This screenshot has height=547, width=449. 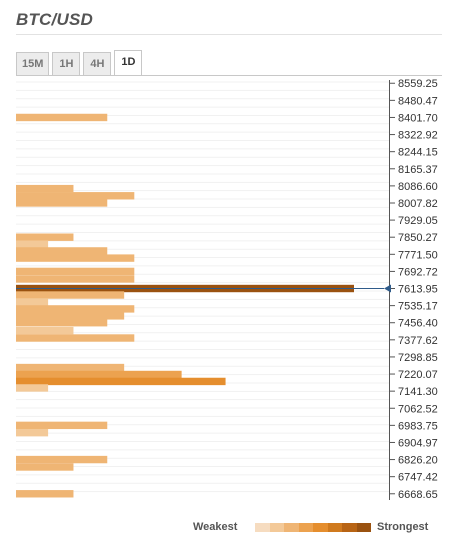 What do you see at coordinates (403, 527) in the screenshot?
I see `legend-strongest-label: Strongest` at bounding box center [403, 527].